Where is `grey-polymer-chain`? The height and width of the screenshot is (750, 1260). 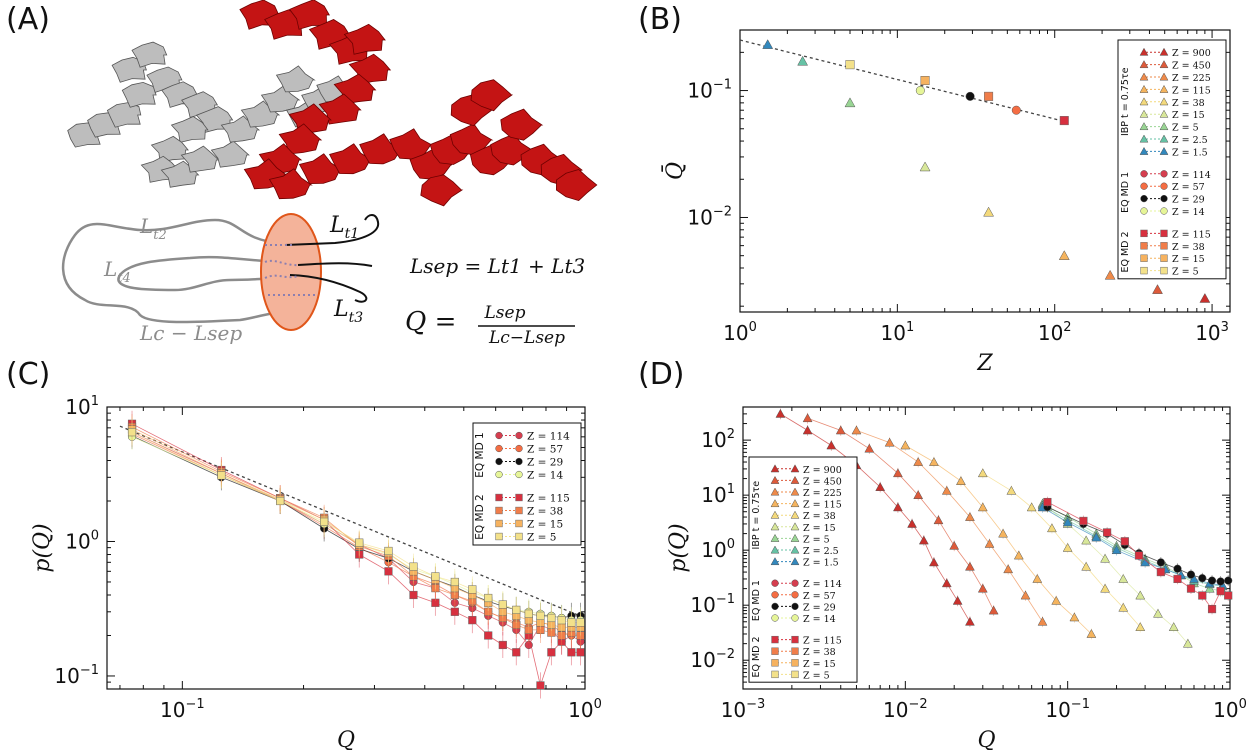 grey-polymer-chain is located at coordinates (212, 114).